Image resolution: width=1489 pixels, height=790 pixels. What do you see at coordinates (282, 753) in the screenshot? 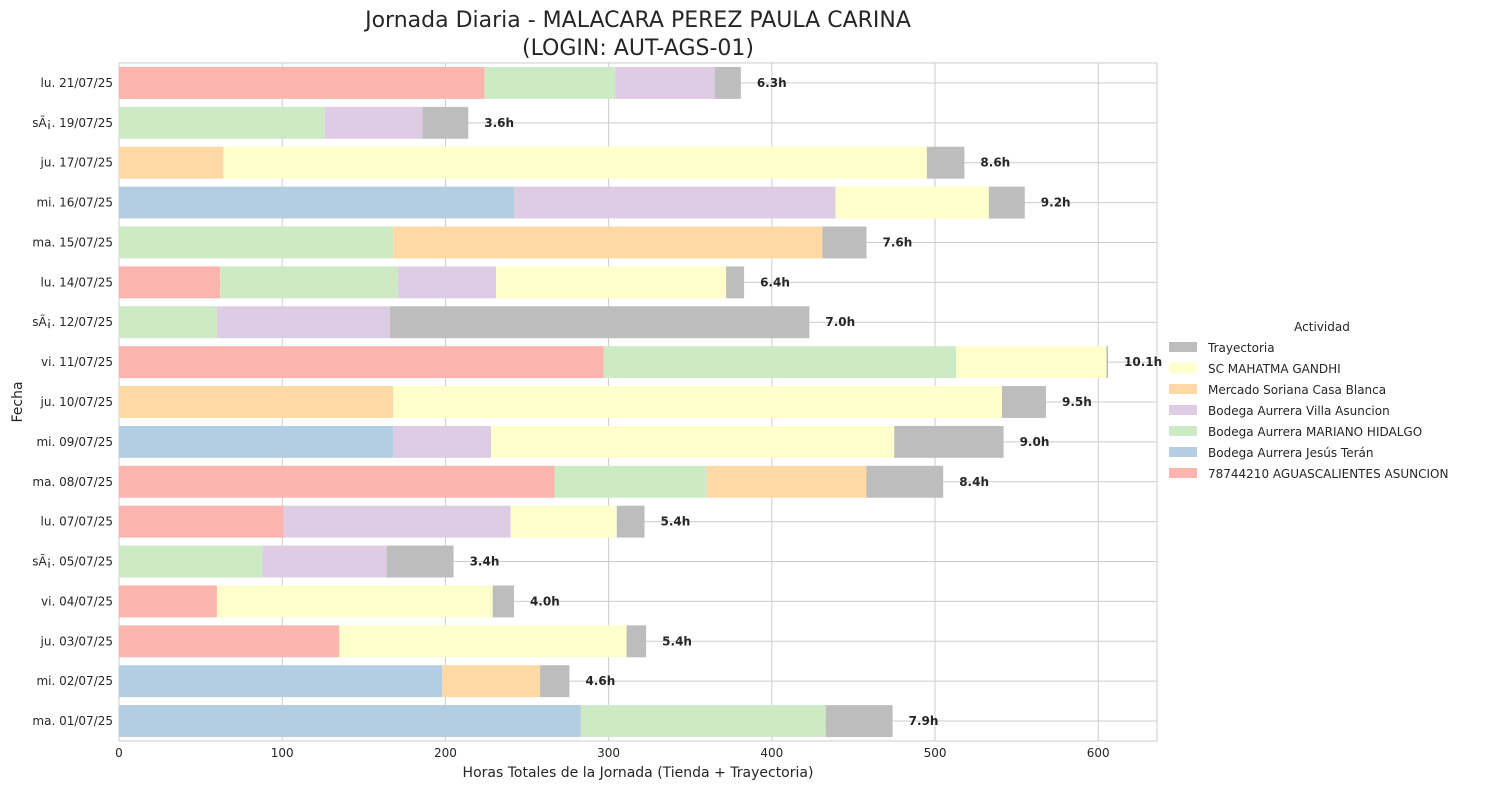
I see `x-tick-label: 100` at bounding box center [282, 753].